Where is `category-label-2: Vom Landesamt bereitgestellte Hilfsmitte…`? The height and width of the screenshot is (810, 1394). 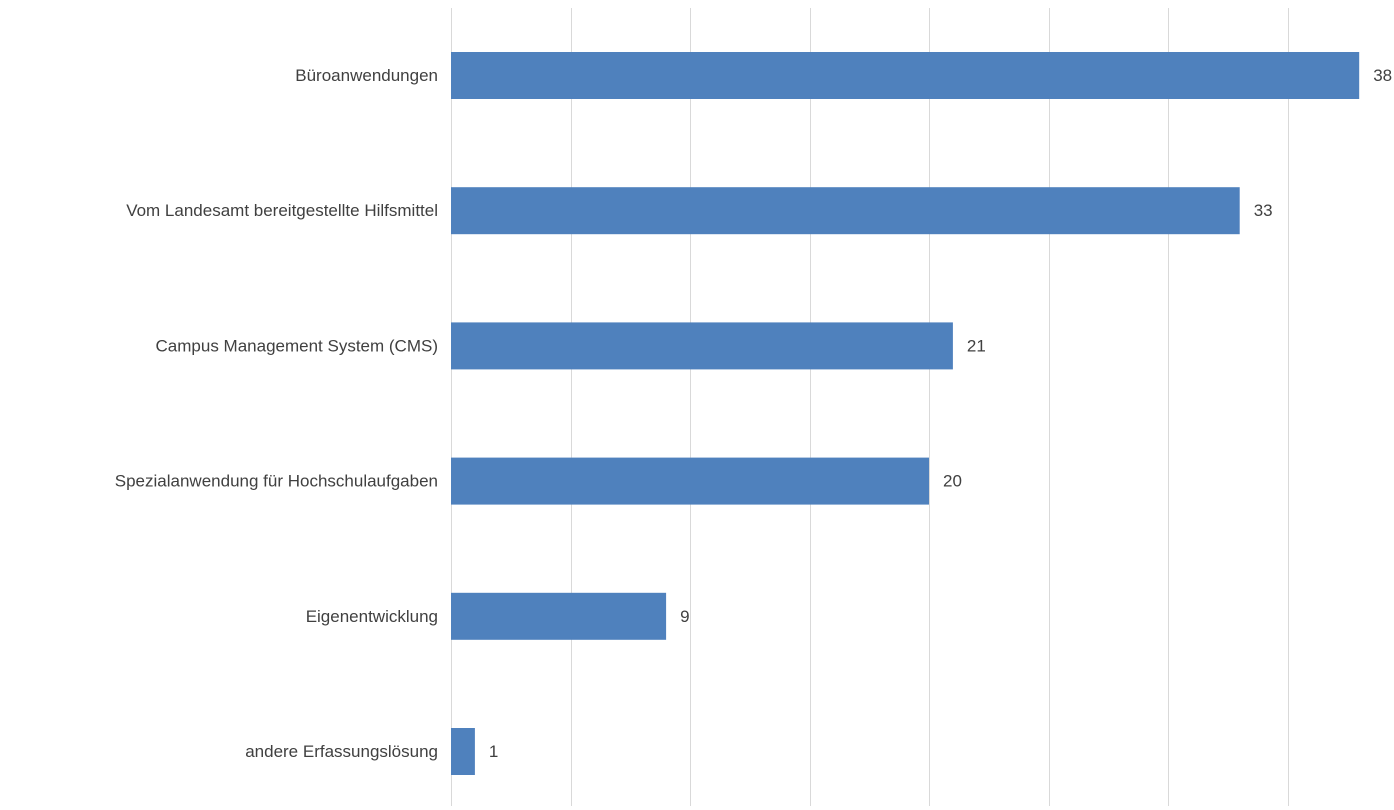
category-label-2: Vom Landesamt bereitgestellte Hilfsmitte… is located at coordinates (282, 210).